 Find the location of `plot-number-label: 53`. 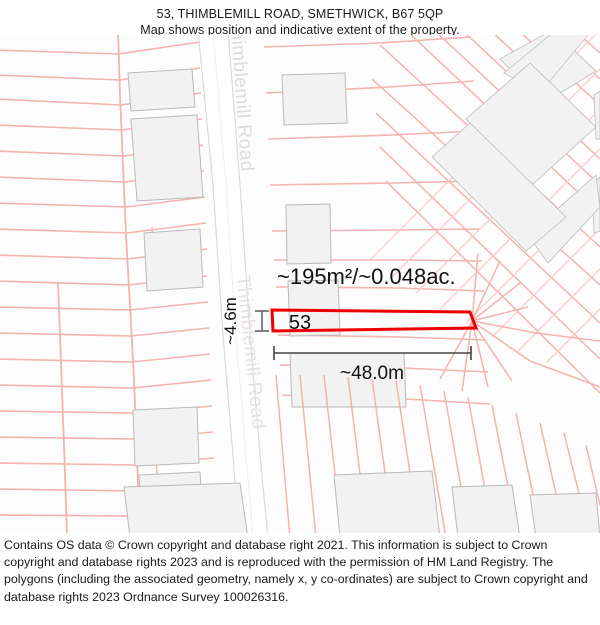

plot-number-label: 53 is located at coordinates (300, 323).